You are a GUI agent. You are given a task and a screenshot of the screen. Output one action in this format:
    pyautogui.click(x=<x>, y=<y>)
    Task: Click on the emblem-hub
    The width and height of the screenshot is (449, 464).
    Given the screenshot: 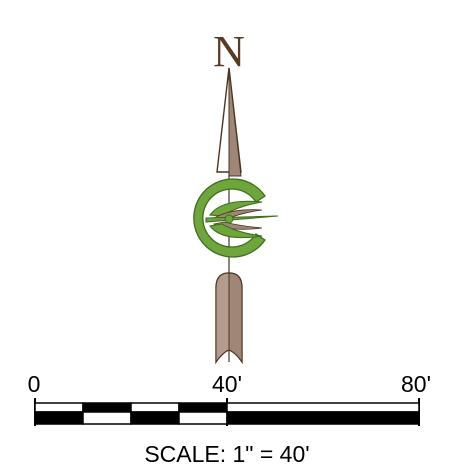 What is the action you would take?
    pyautogui.click(x=229, y=219)
    